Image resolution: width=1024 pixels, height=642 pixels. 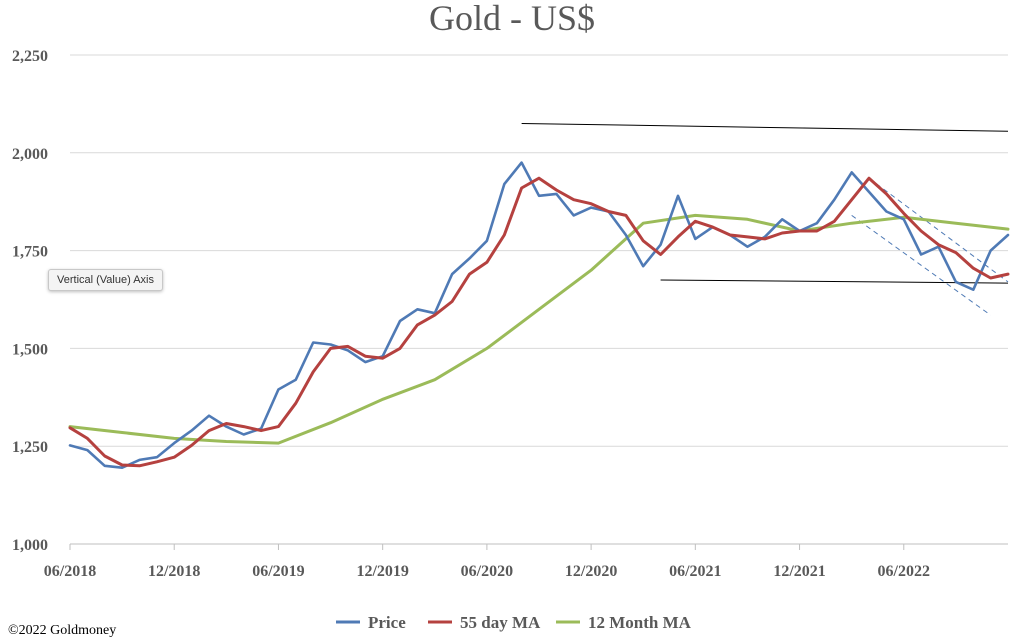 What do you see at coordinates (487, 571) in the screenshot?
I see `x-tick-label: 06/2020` at bounding box center [487, 571].